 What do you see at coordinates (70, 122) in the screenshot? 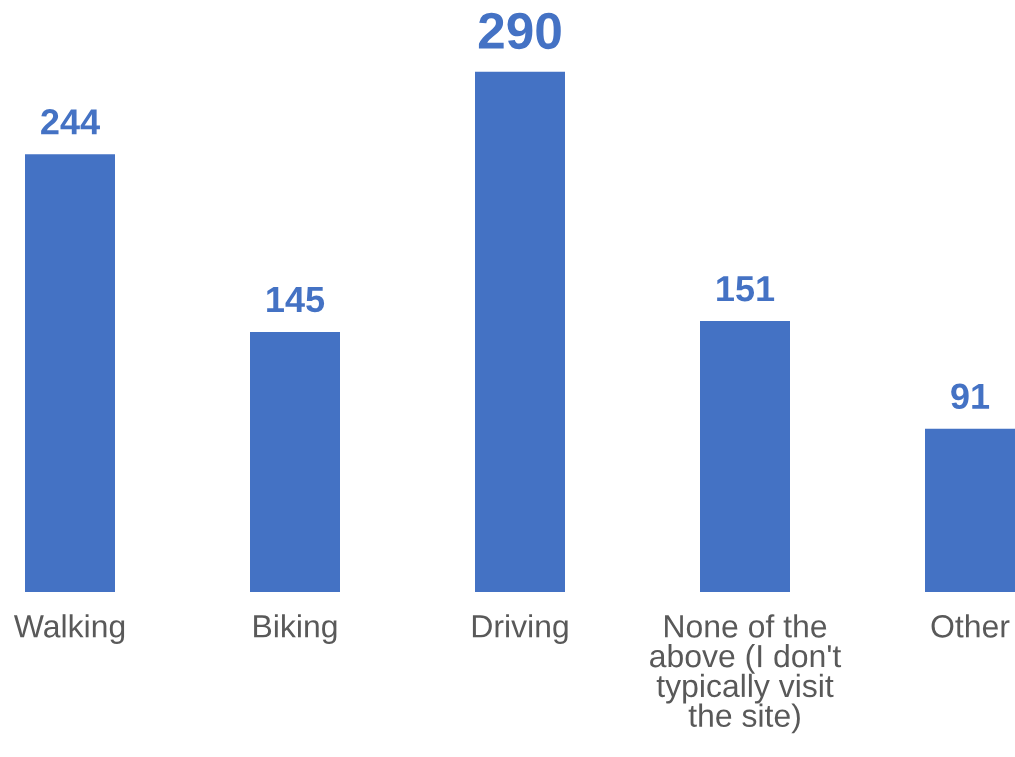
I see `data-label: 244` at bounding box center [70, 122].